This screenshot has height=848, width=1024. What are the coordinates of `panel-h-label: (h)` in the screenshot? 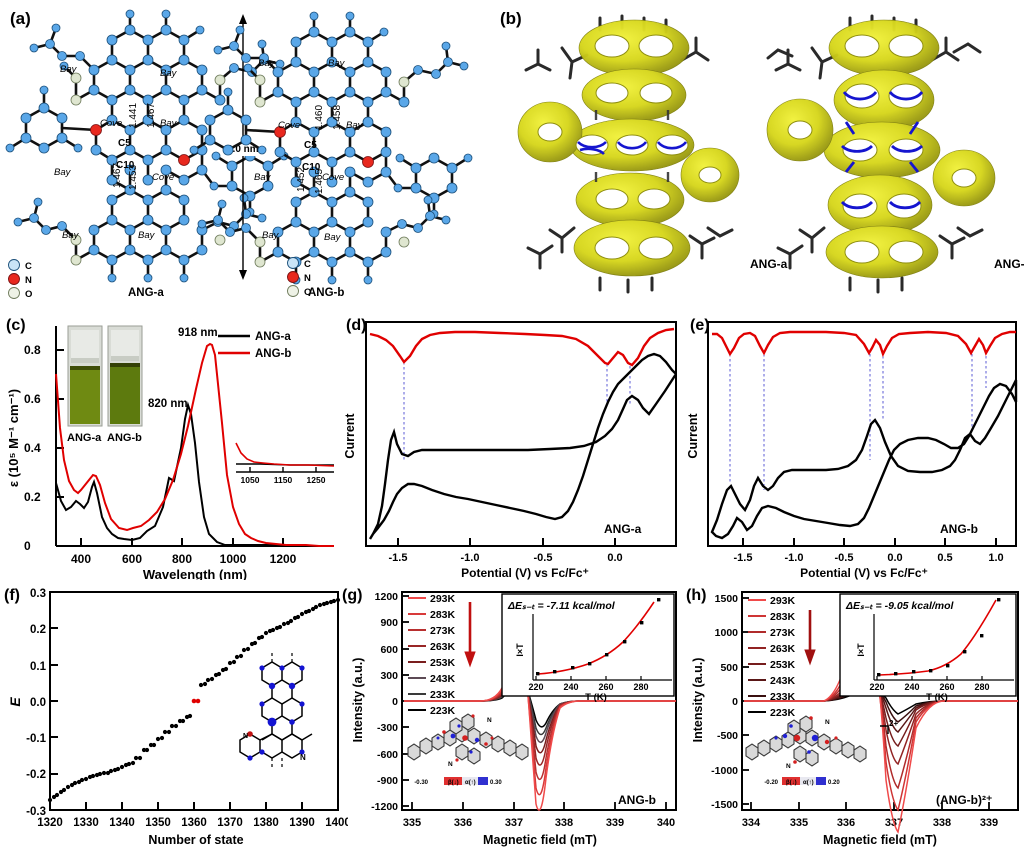 It's located at (696, 595).